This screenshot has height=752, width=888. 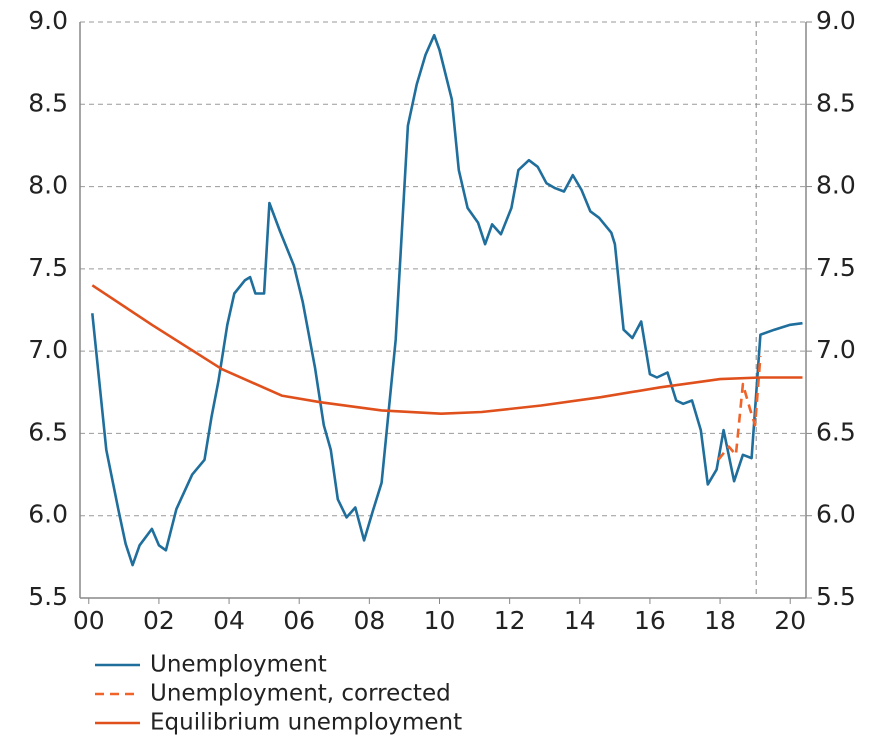 What do you see at coordinates (48, 267) in the screenshot?
I see `y-tick-label: 7.5` at bounding box center [48, 267].